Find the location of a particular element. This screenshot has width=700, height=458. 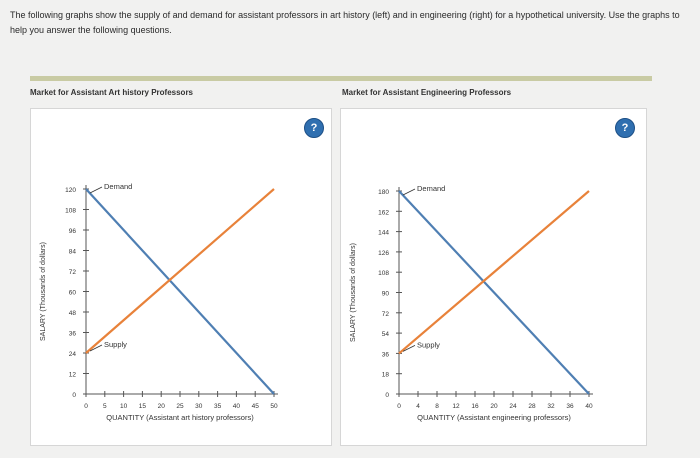

y-tick-label: 162 is located at coordinates (383, 212).